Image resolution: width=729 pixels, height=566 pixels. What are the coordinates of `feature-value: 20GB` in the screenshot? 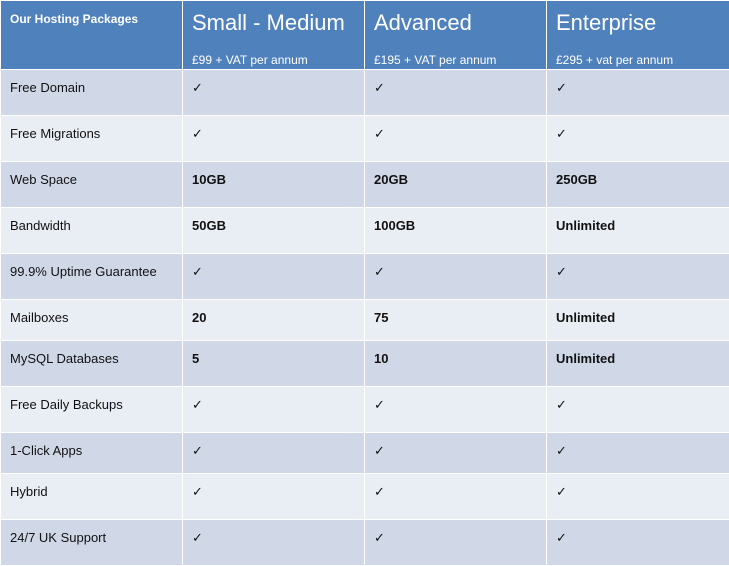 It's located at (456, 185).